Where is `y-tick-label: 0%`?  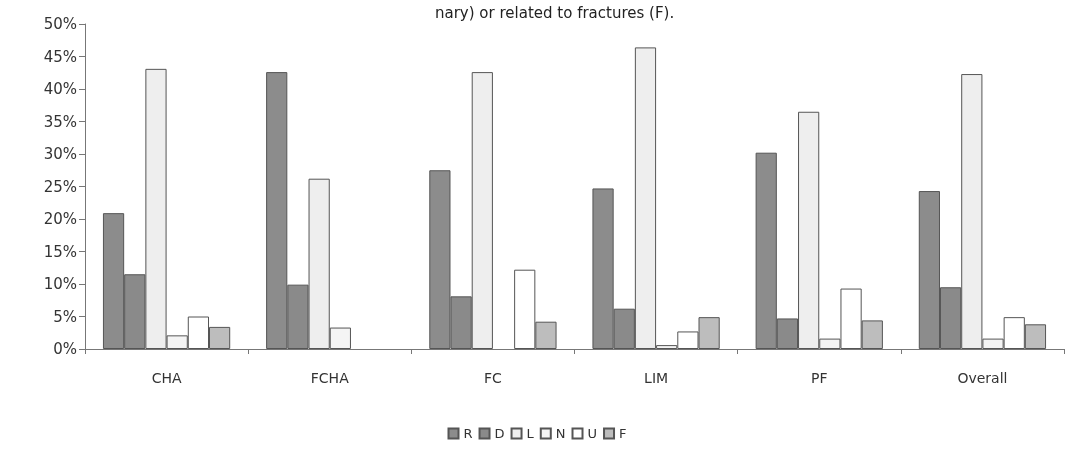
y-tick-label: 0% is located at coordinates (65, 349).